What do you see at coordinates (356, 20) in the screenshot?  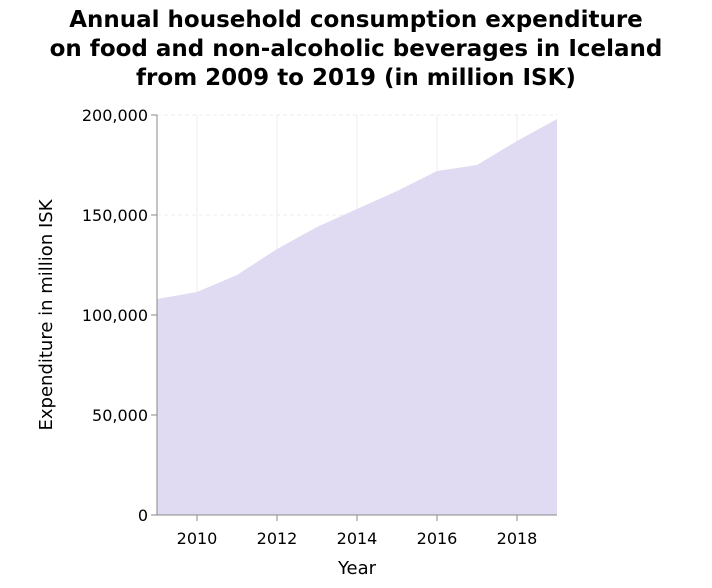 I see `chart-title-line-1: Annual household consumption expenditure` at bounding box center [356, 20].